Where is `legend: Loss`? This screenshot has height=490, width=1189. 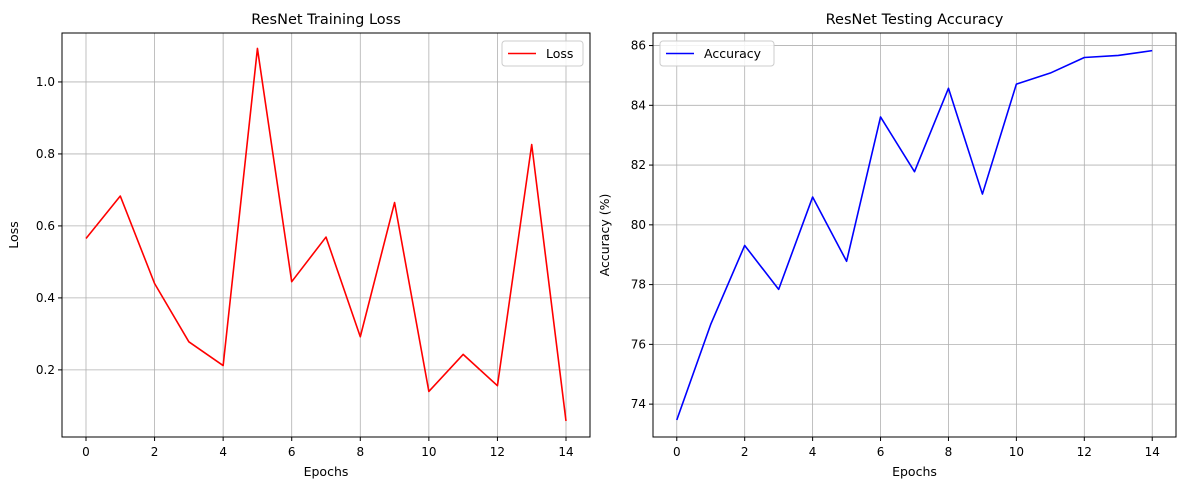
legend: Loss is located at coordinates (542, 53).